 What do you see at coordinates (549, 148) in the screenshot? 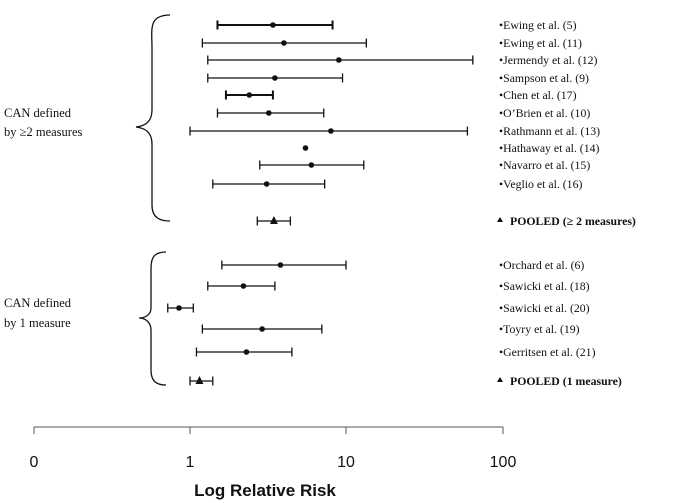
I see `study-label: •Hathaway et al. (14)` at bounding box center [549, 148].